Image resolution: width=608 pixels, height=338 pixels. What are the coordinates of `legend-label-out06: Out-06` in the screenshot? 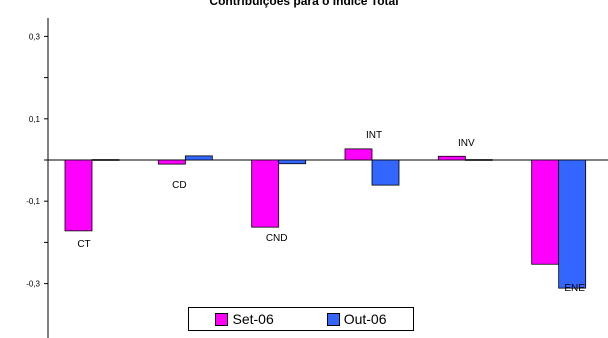 It's located at (365, 319).